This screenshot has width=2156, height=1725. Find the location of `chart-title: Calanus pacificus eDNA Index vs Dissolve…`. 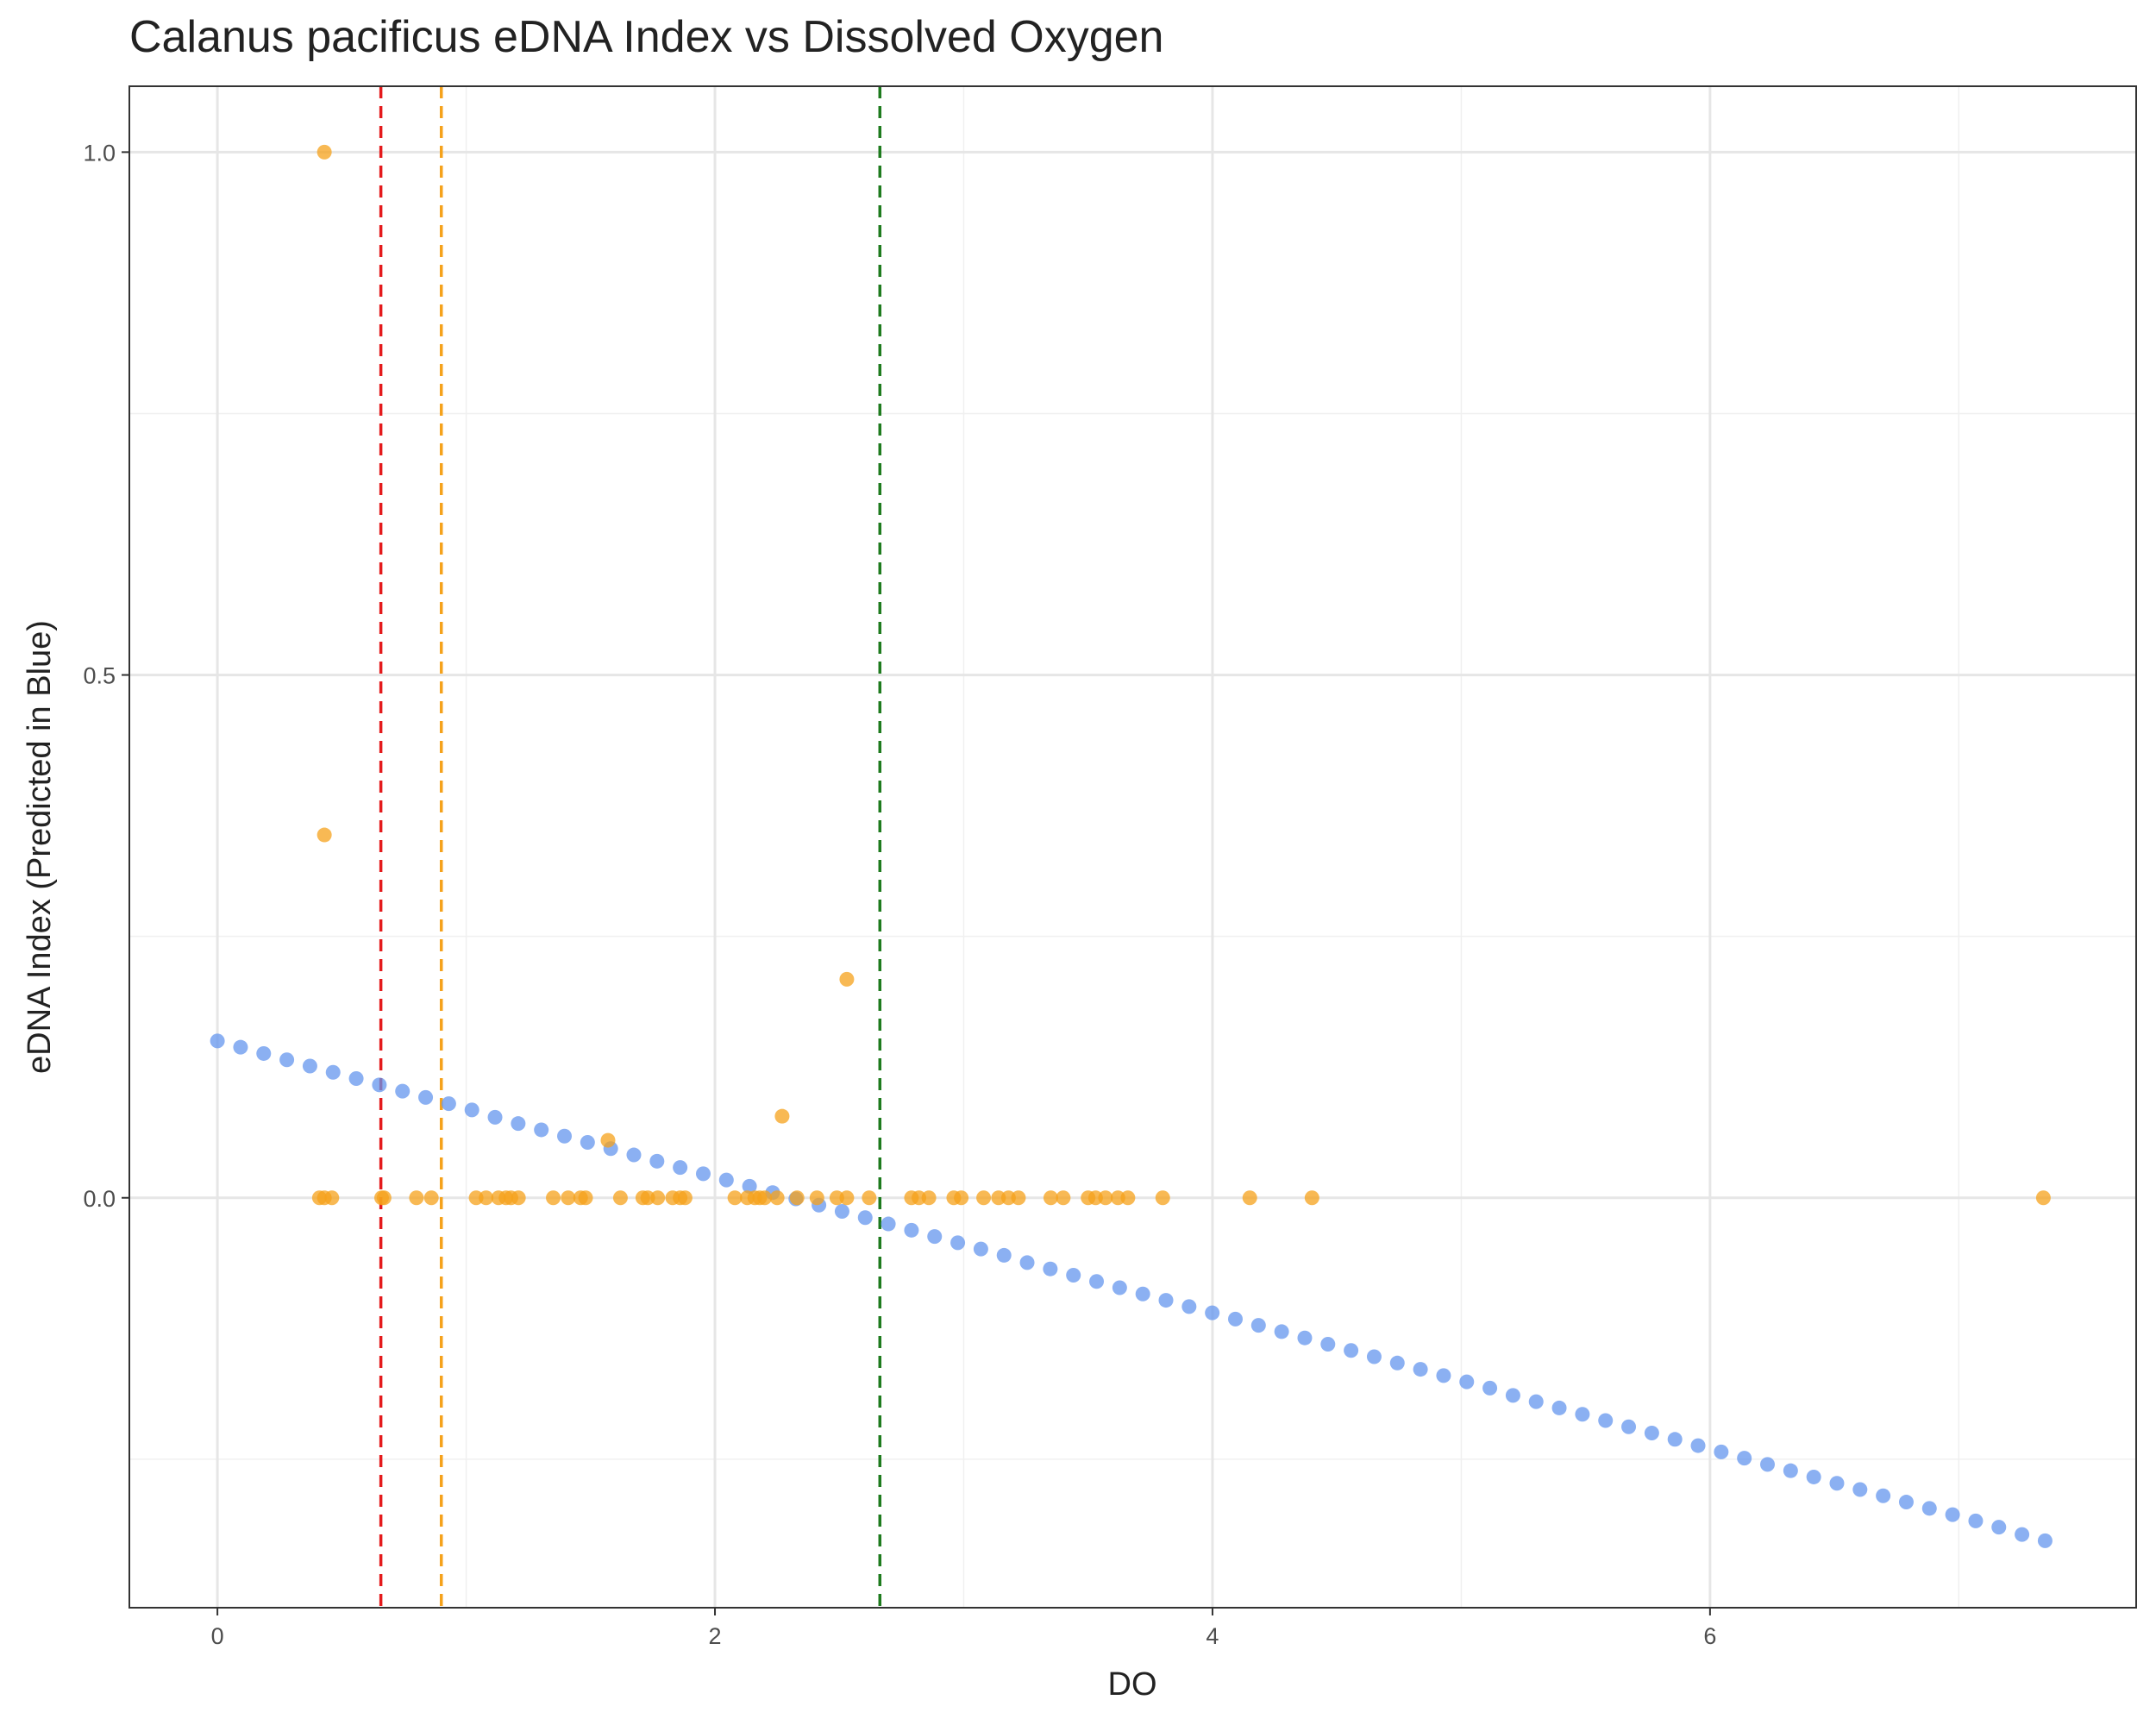

chart-title: Calanus pacificus eDNA Index vs Dissolve… is located at coordinates (646, 37).